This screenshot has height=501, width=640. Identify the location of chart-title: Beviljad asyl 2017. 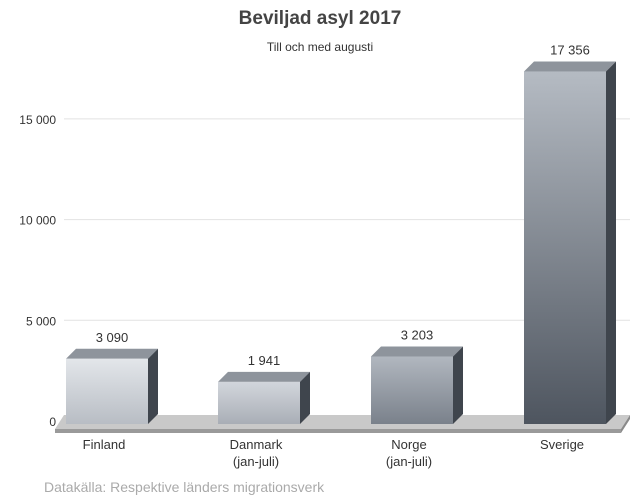
(320, 18).